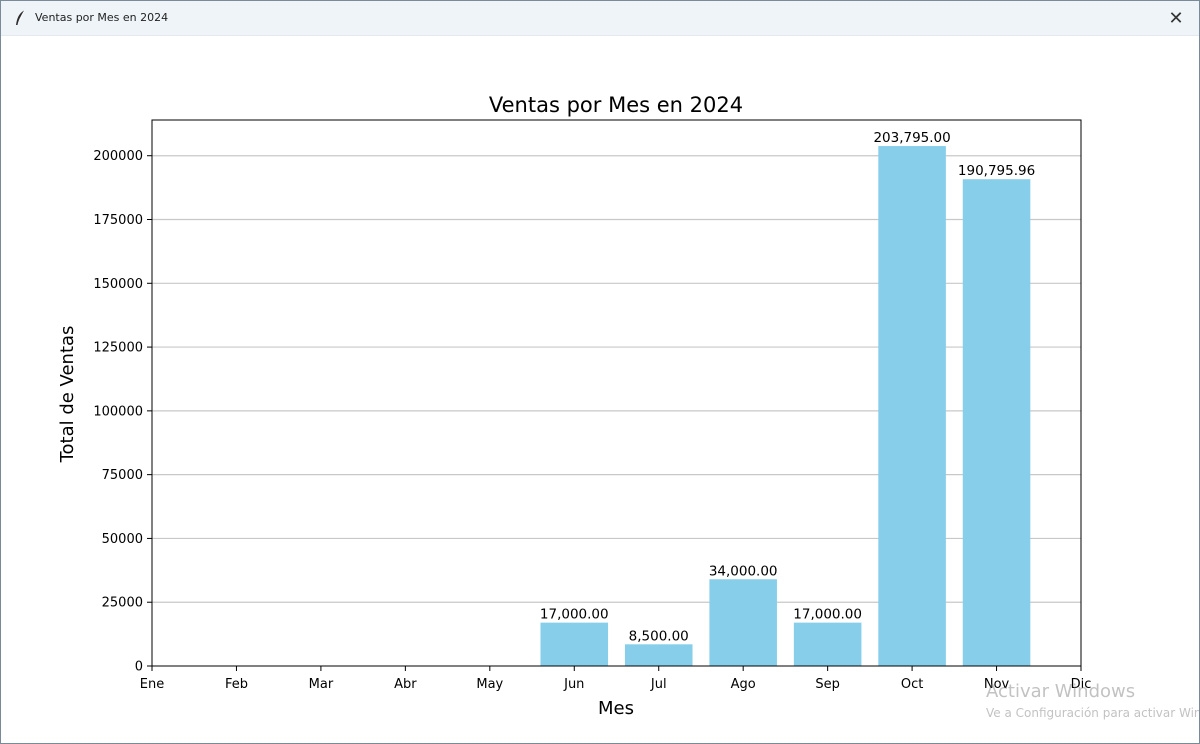 This screenshot has height=744, width=1200. I want to click on x-tick-label: Jun, so click(573, 684).